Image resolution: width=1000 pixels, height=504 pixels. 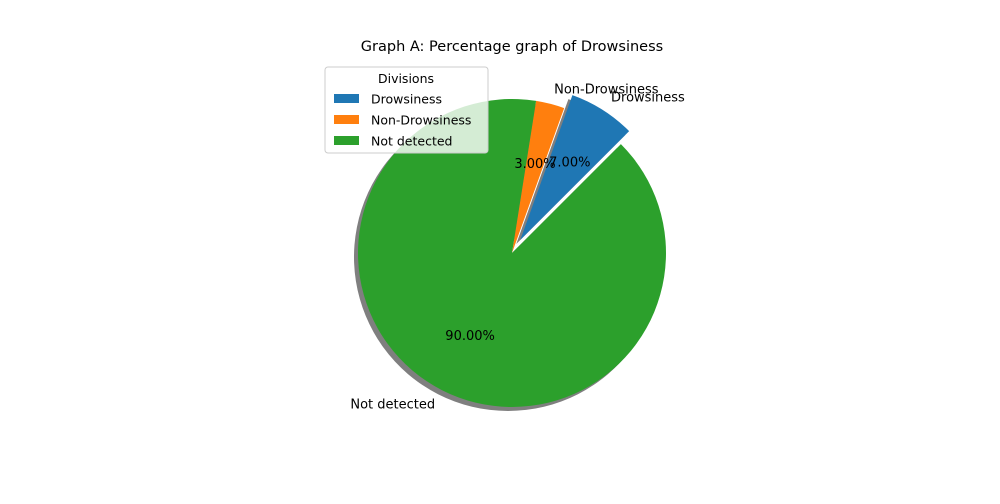 I want to click on slice-label-drowsiness: Drowsiness, so click(x=648, y=98).